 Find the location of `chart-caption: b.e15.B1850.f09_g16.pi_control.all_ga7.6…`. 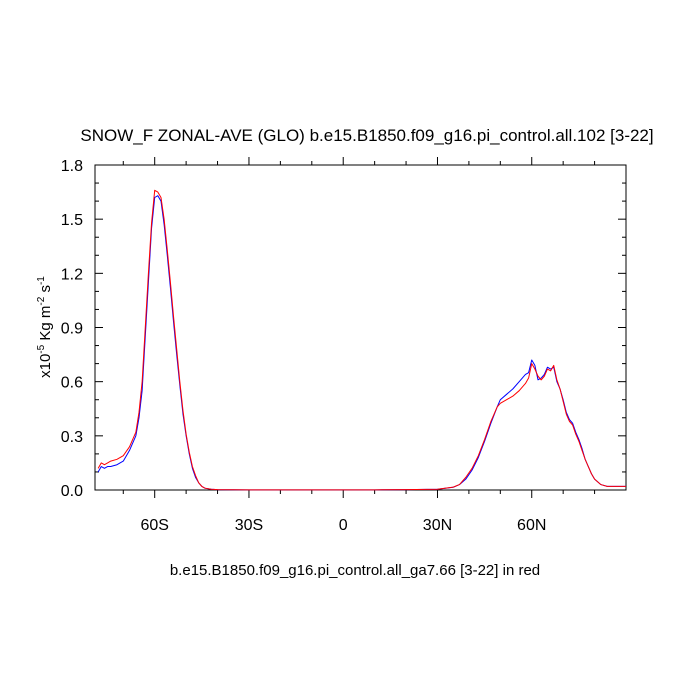

chart-caption: b.e15.B1850.f09_g16.pi_control.all_ga7.6… is located at coordinates (355, 570).